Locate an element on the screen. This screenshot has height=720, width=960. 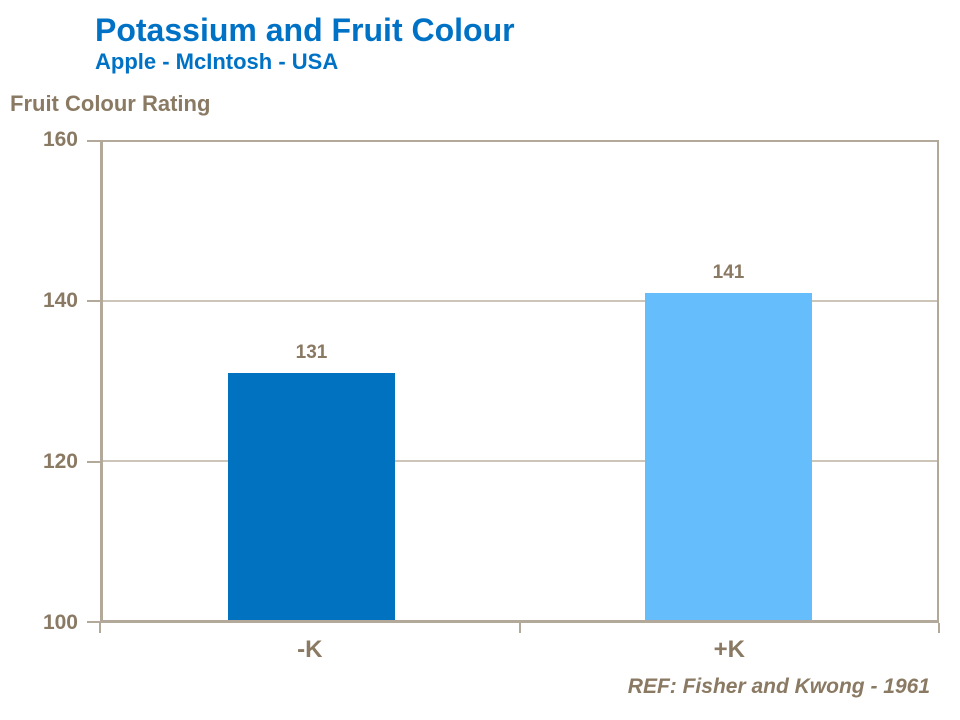
y-axis-tick-label-100: 100 is located at coordinates (60, 622).